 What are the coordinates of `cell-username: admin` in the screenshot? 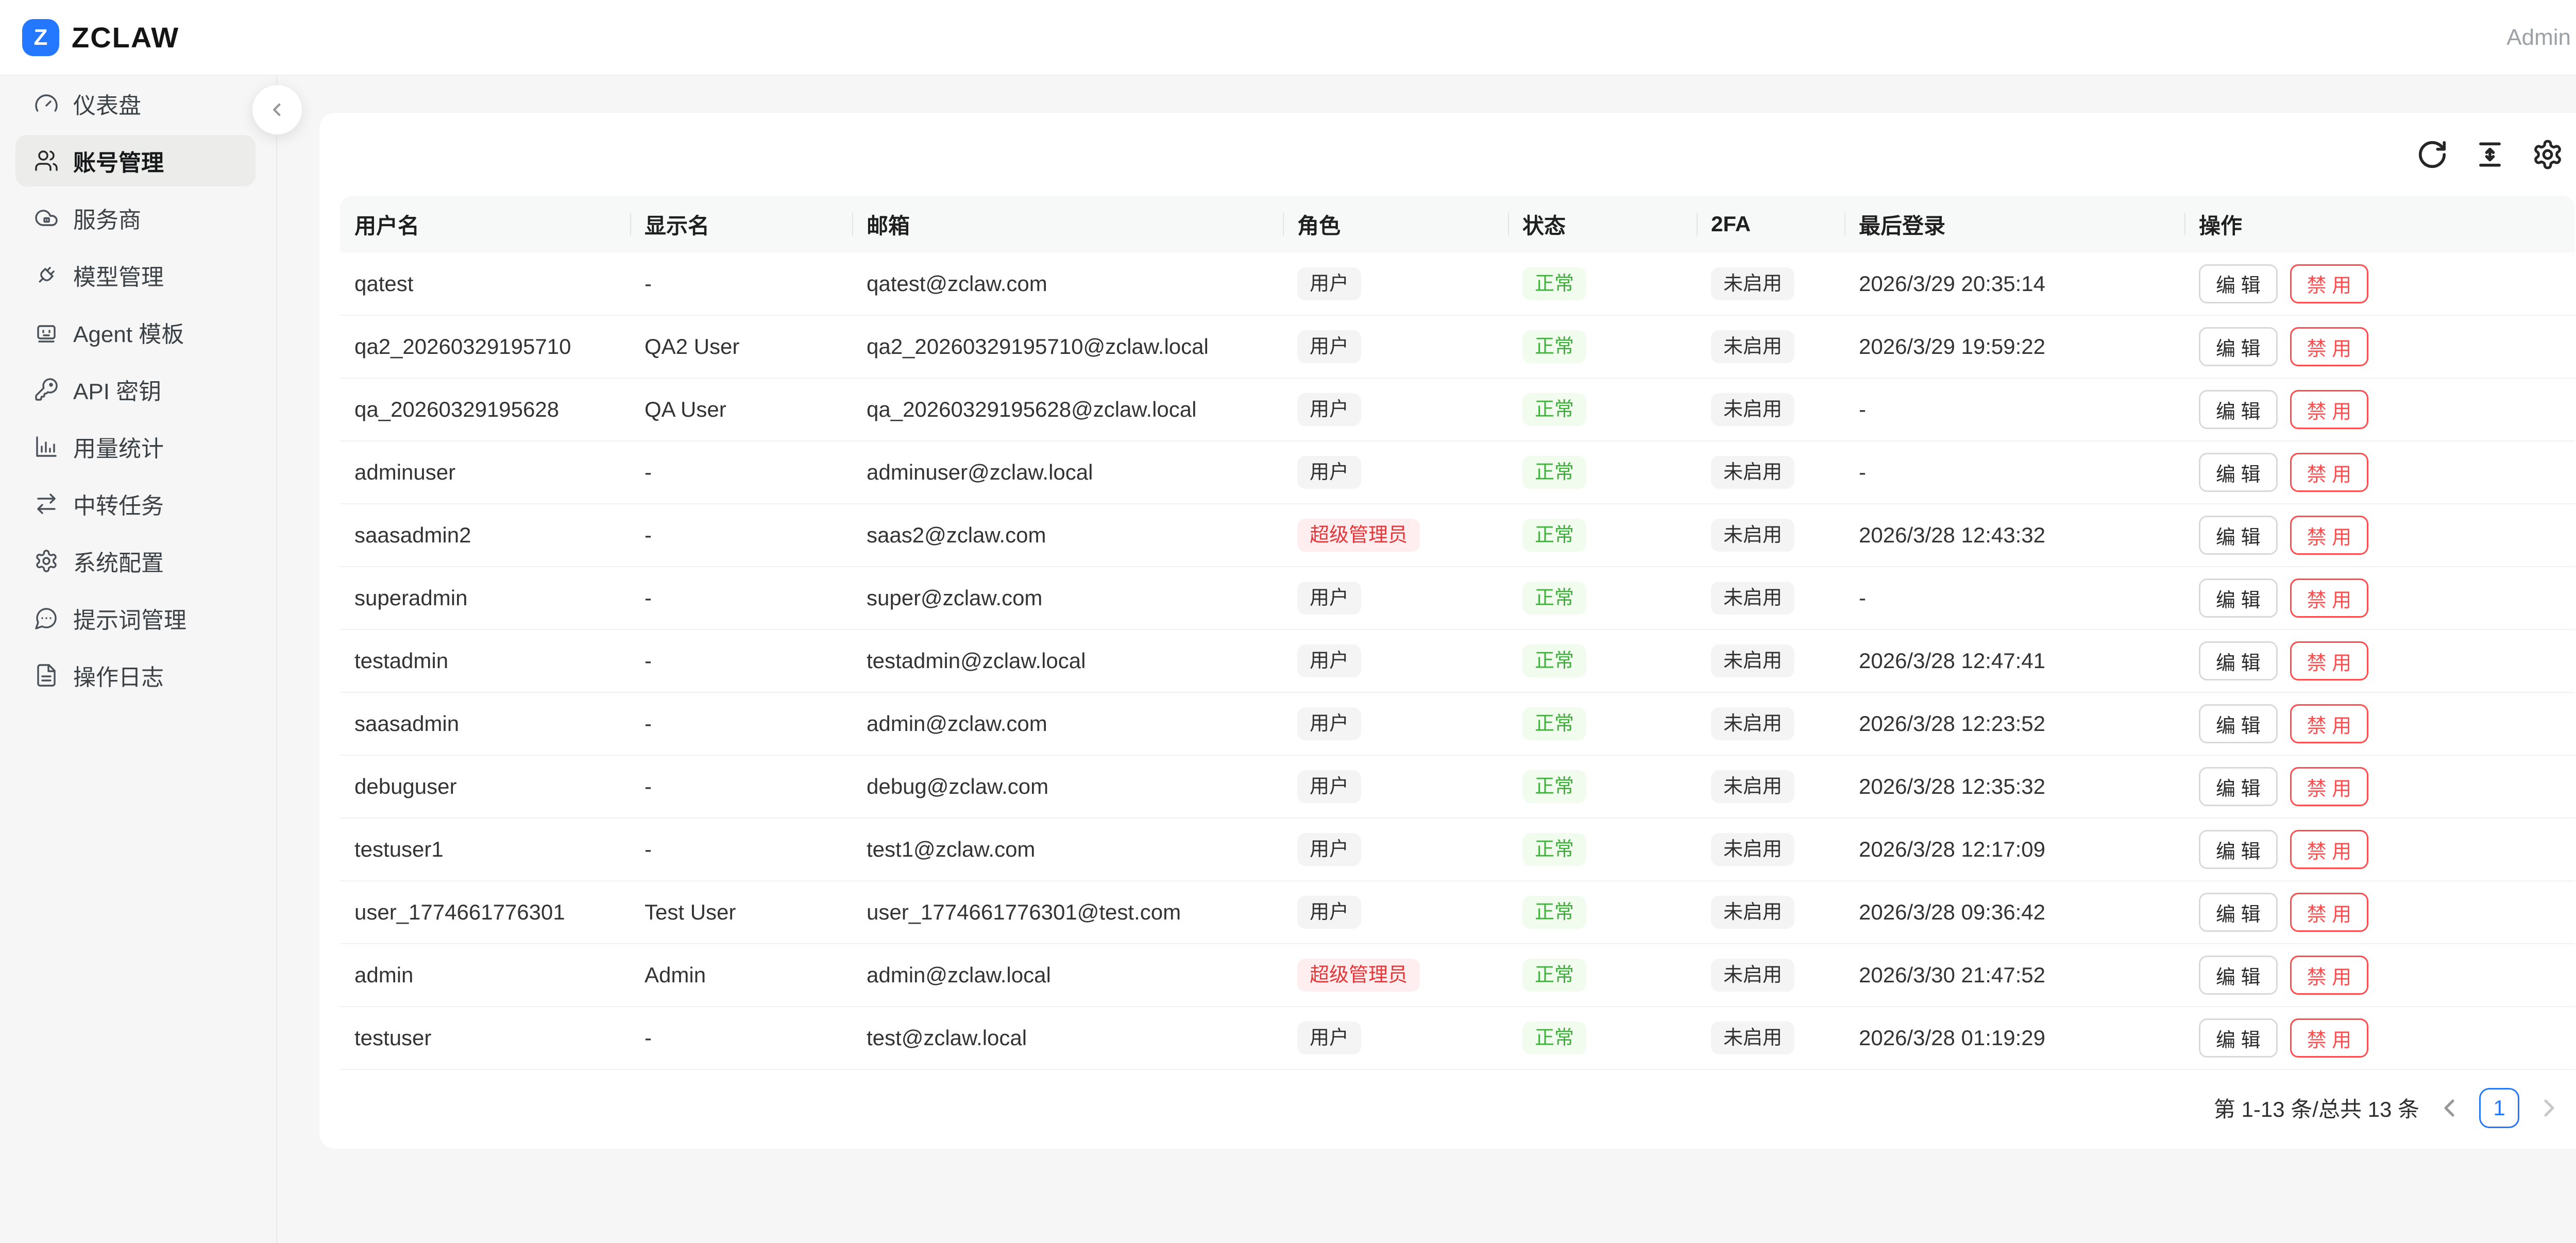 It's located at (485, 975).